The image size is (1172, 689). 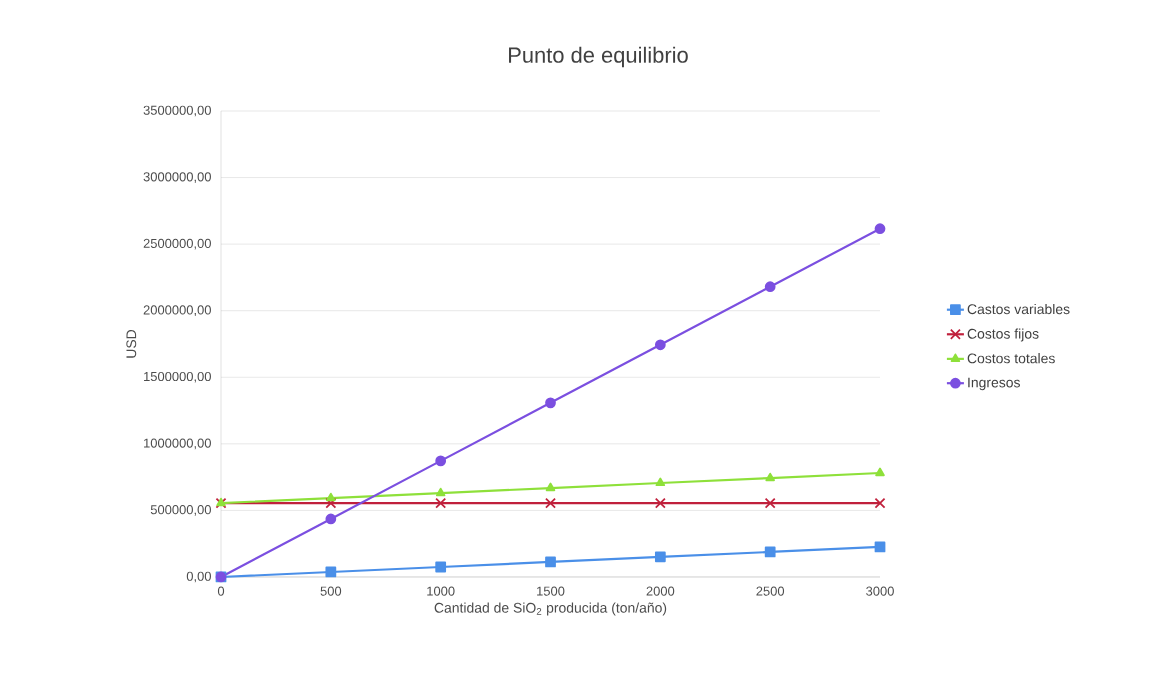 What do you see at coordinates (177, 444) in the screenshot?
I see `y-tick-label: 1000000,00` at bounding box center [177, 444].